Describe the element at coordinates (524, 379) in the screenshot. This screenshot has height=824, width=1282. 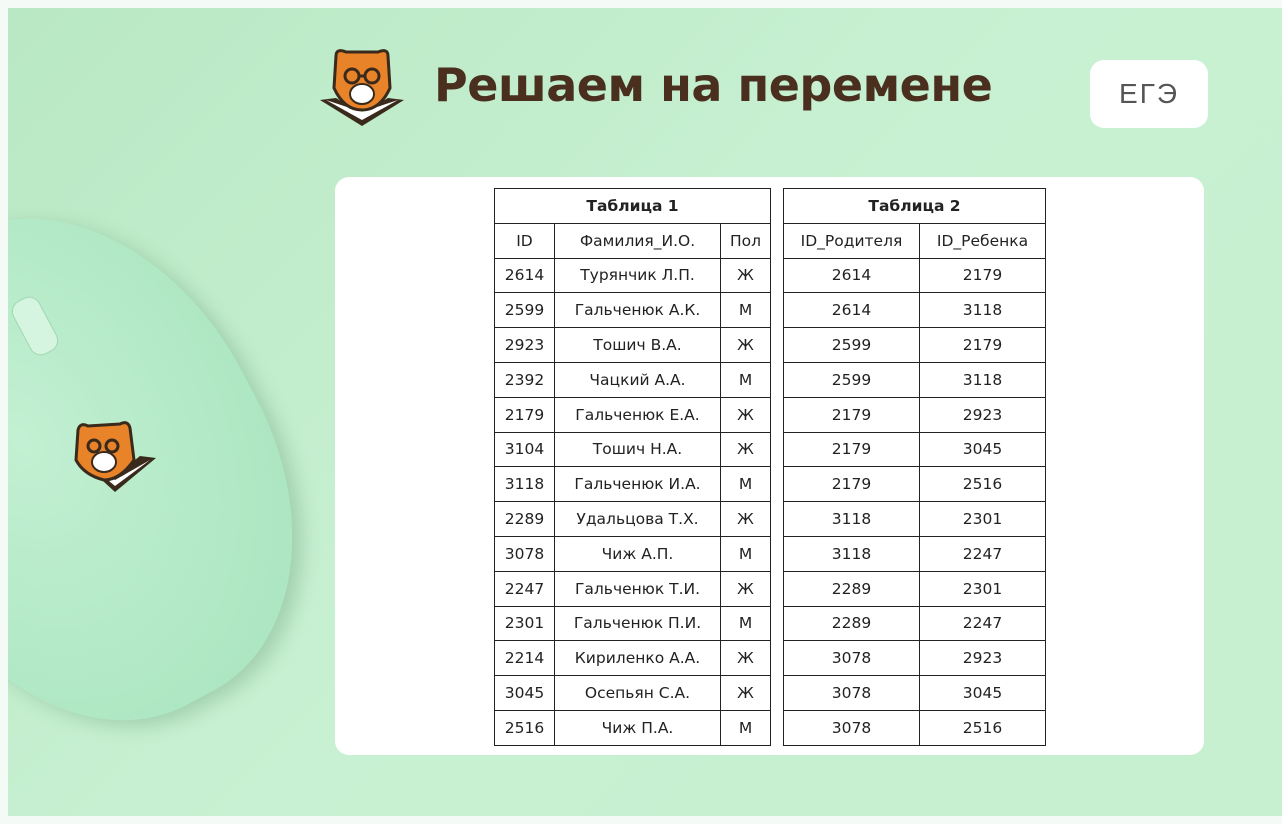
I see `table-cell: 2392` at that location.